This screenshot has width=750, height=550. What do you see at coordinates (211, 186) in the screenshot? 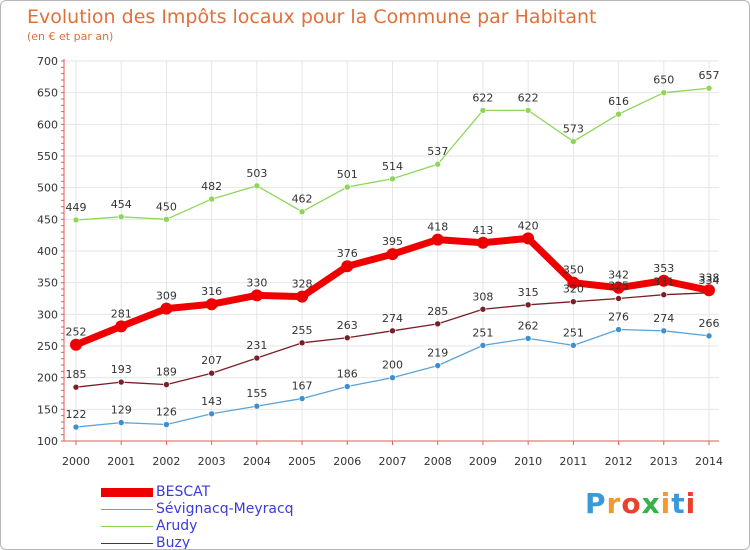
I see `data-label-arudy: 482` at bounding box center [211, 186].